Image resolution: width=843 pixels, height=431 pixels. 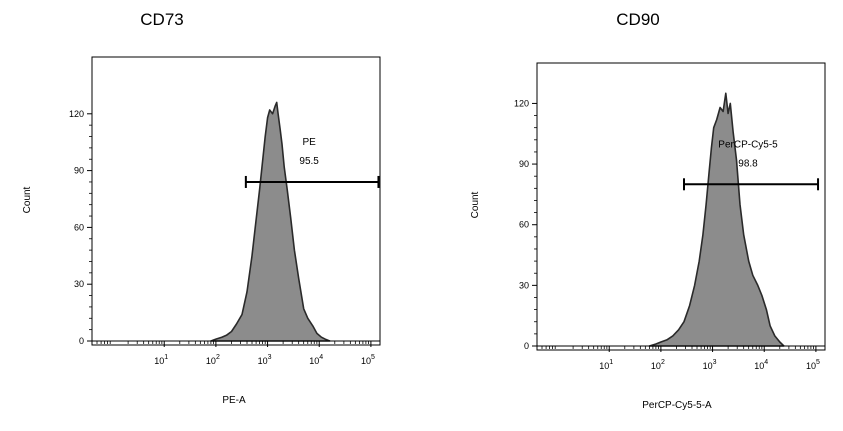 What do you see at coordinates (748, 163) in the screenshot?
I see `gate-percent: 98.8` at bounding box center [748, 163].